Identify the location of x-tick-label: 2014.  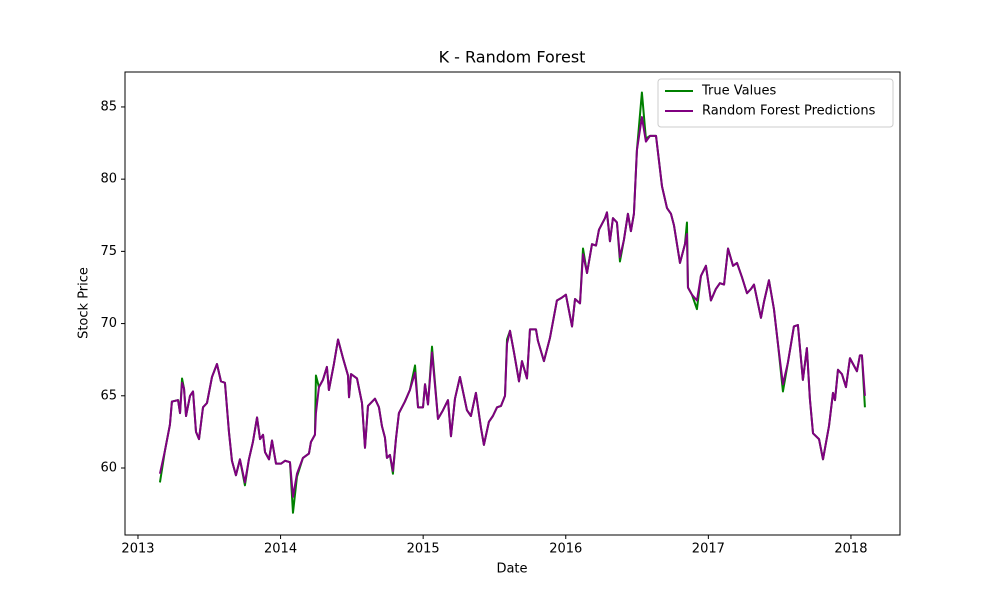
(280, 549).